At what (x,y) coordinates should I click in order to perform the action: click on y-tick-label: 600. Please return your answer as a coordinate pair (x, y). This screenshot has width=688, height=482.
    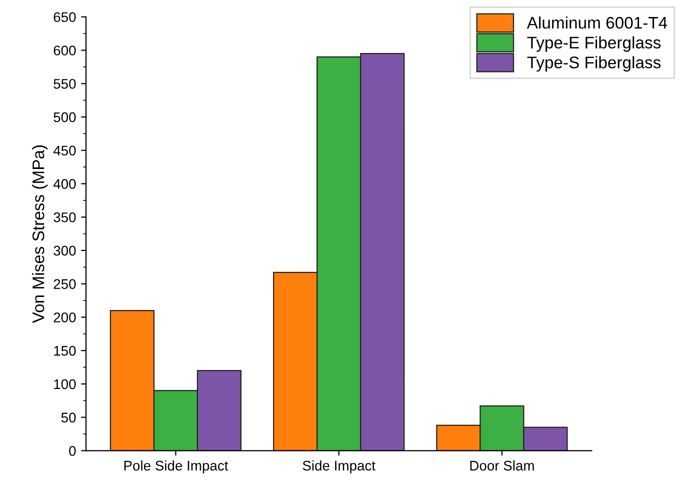
    Looking at the image, I should click on (65, 51).